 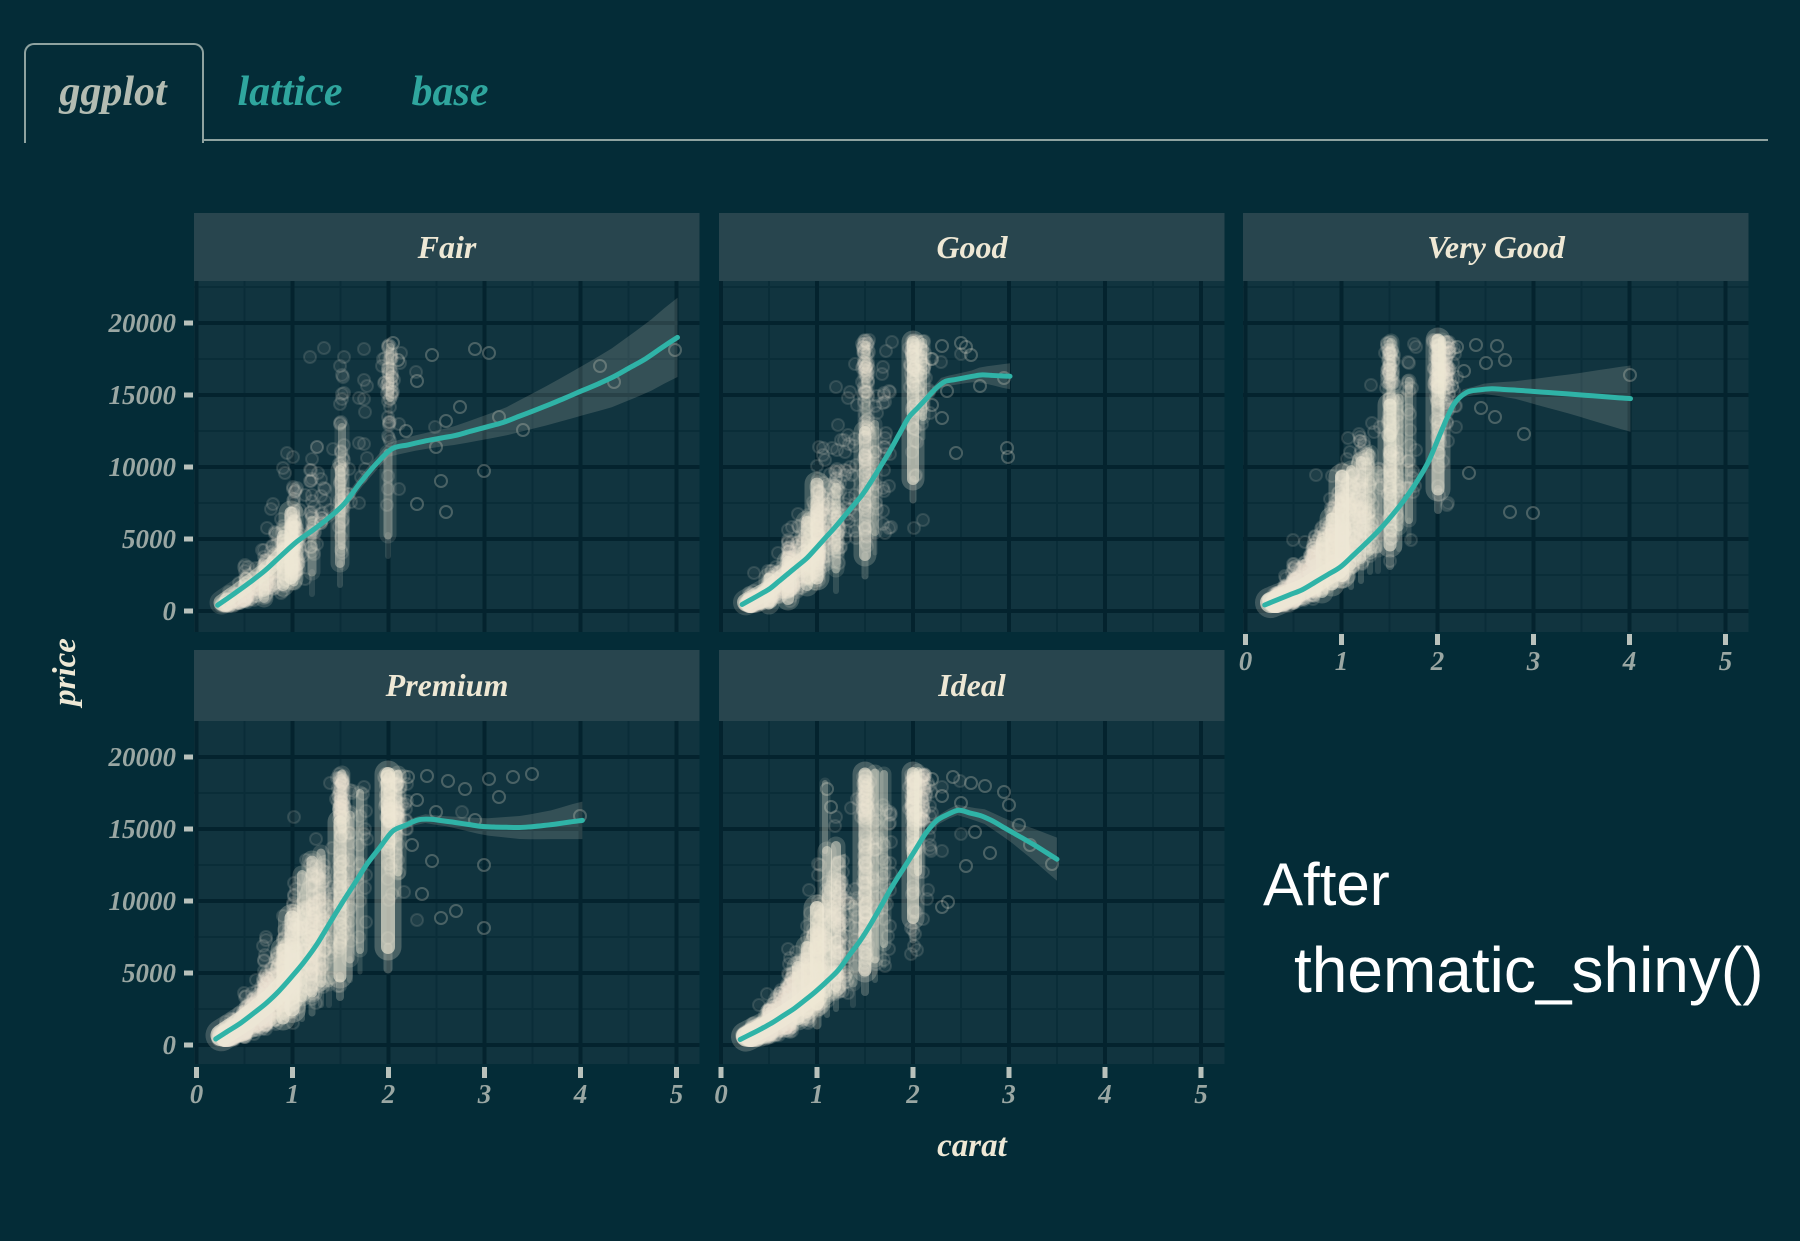 What do you see at coordinates (447, 685) in the screenshot?
I see `svg-text: Premium` at bounding box center [447, 685].